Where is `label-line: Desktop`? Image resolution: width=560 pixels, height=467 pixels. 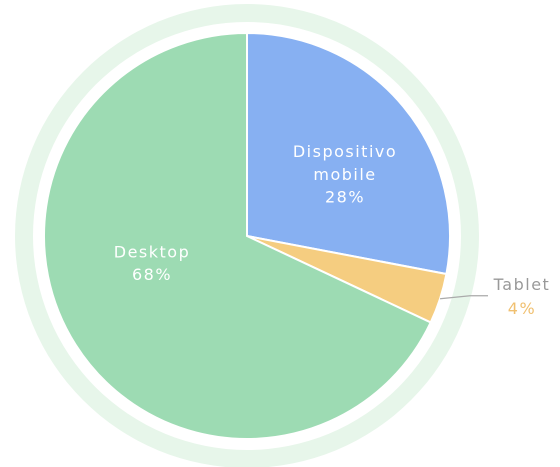
label-line: Desktop is located at coordinates (152, 251).